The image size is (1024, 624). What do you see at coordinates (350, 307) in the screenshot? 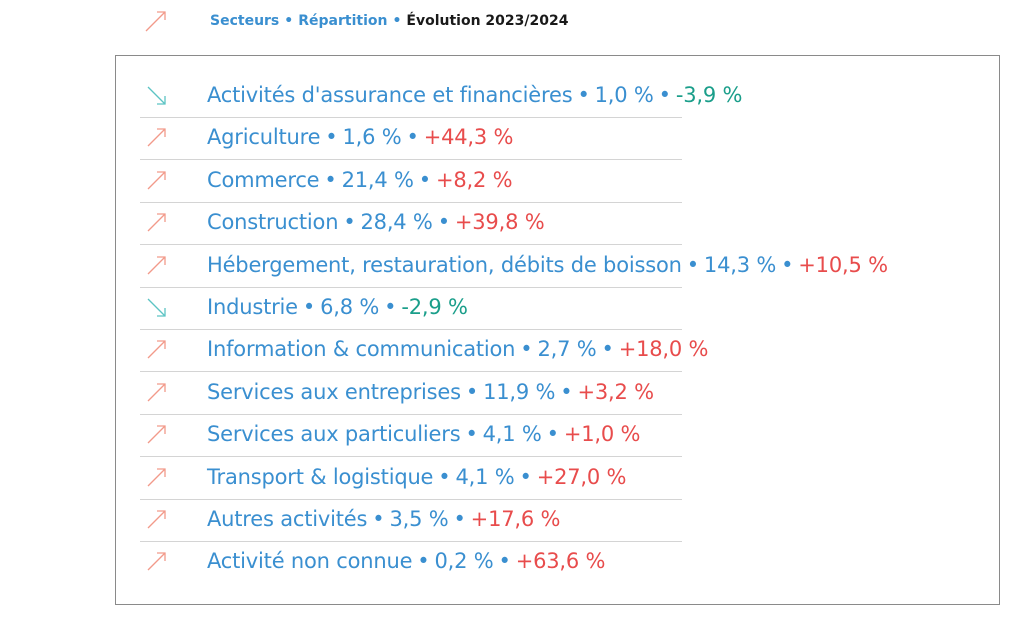
I see `sector-share: 6,8 %` at bounding box center [350, 307].